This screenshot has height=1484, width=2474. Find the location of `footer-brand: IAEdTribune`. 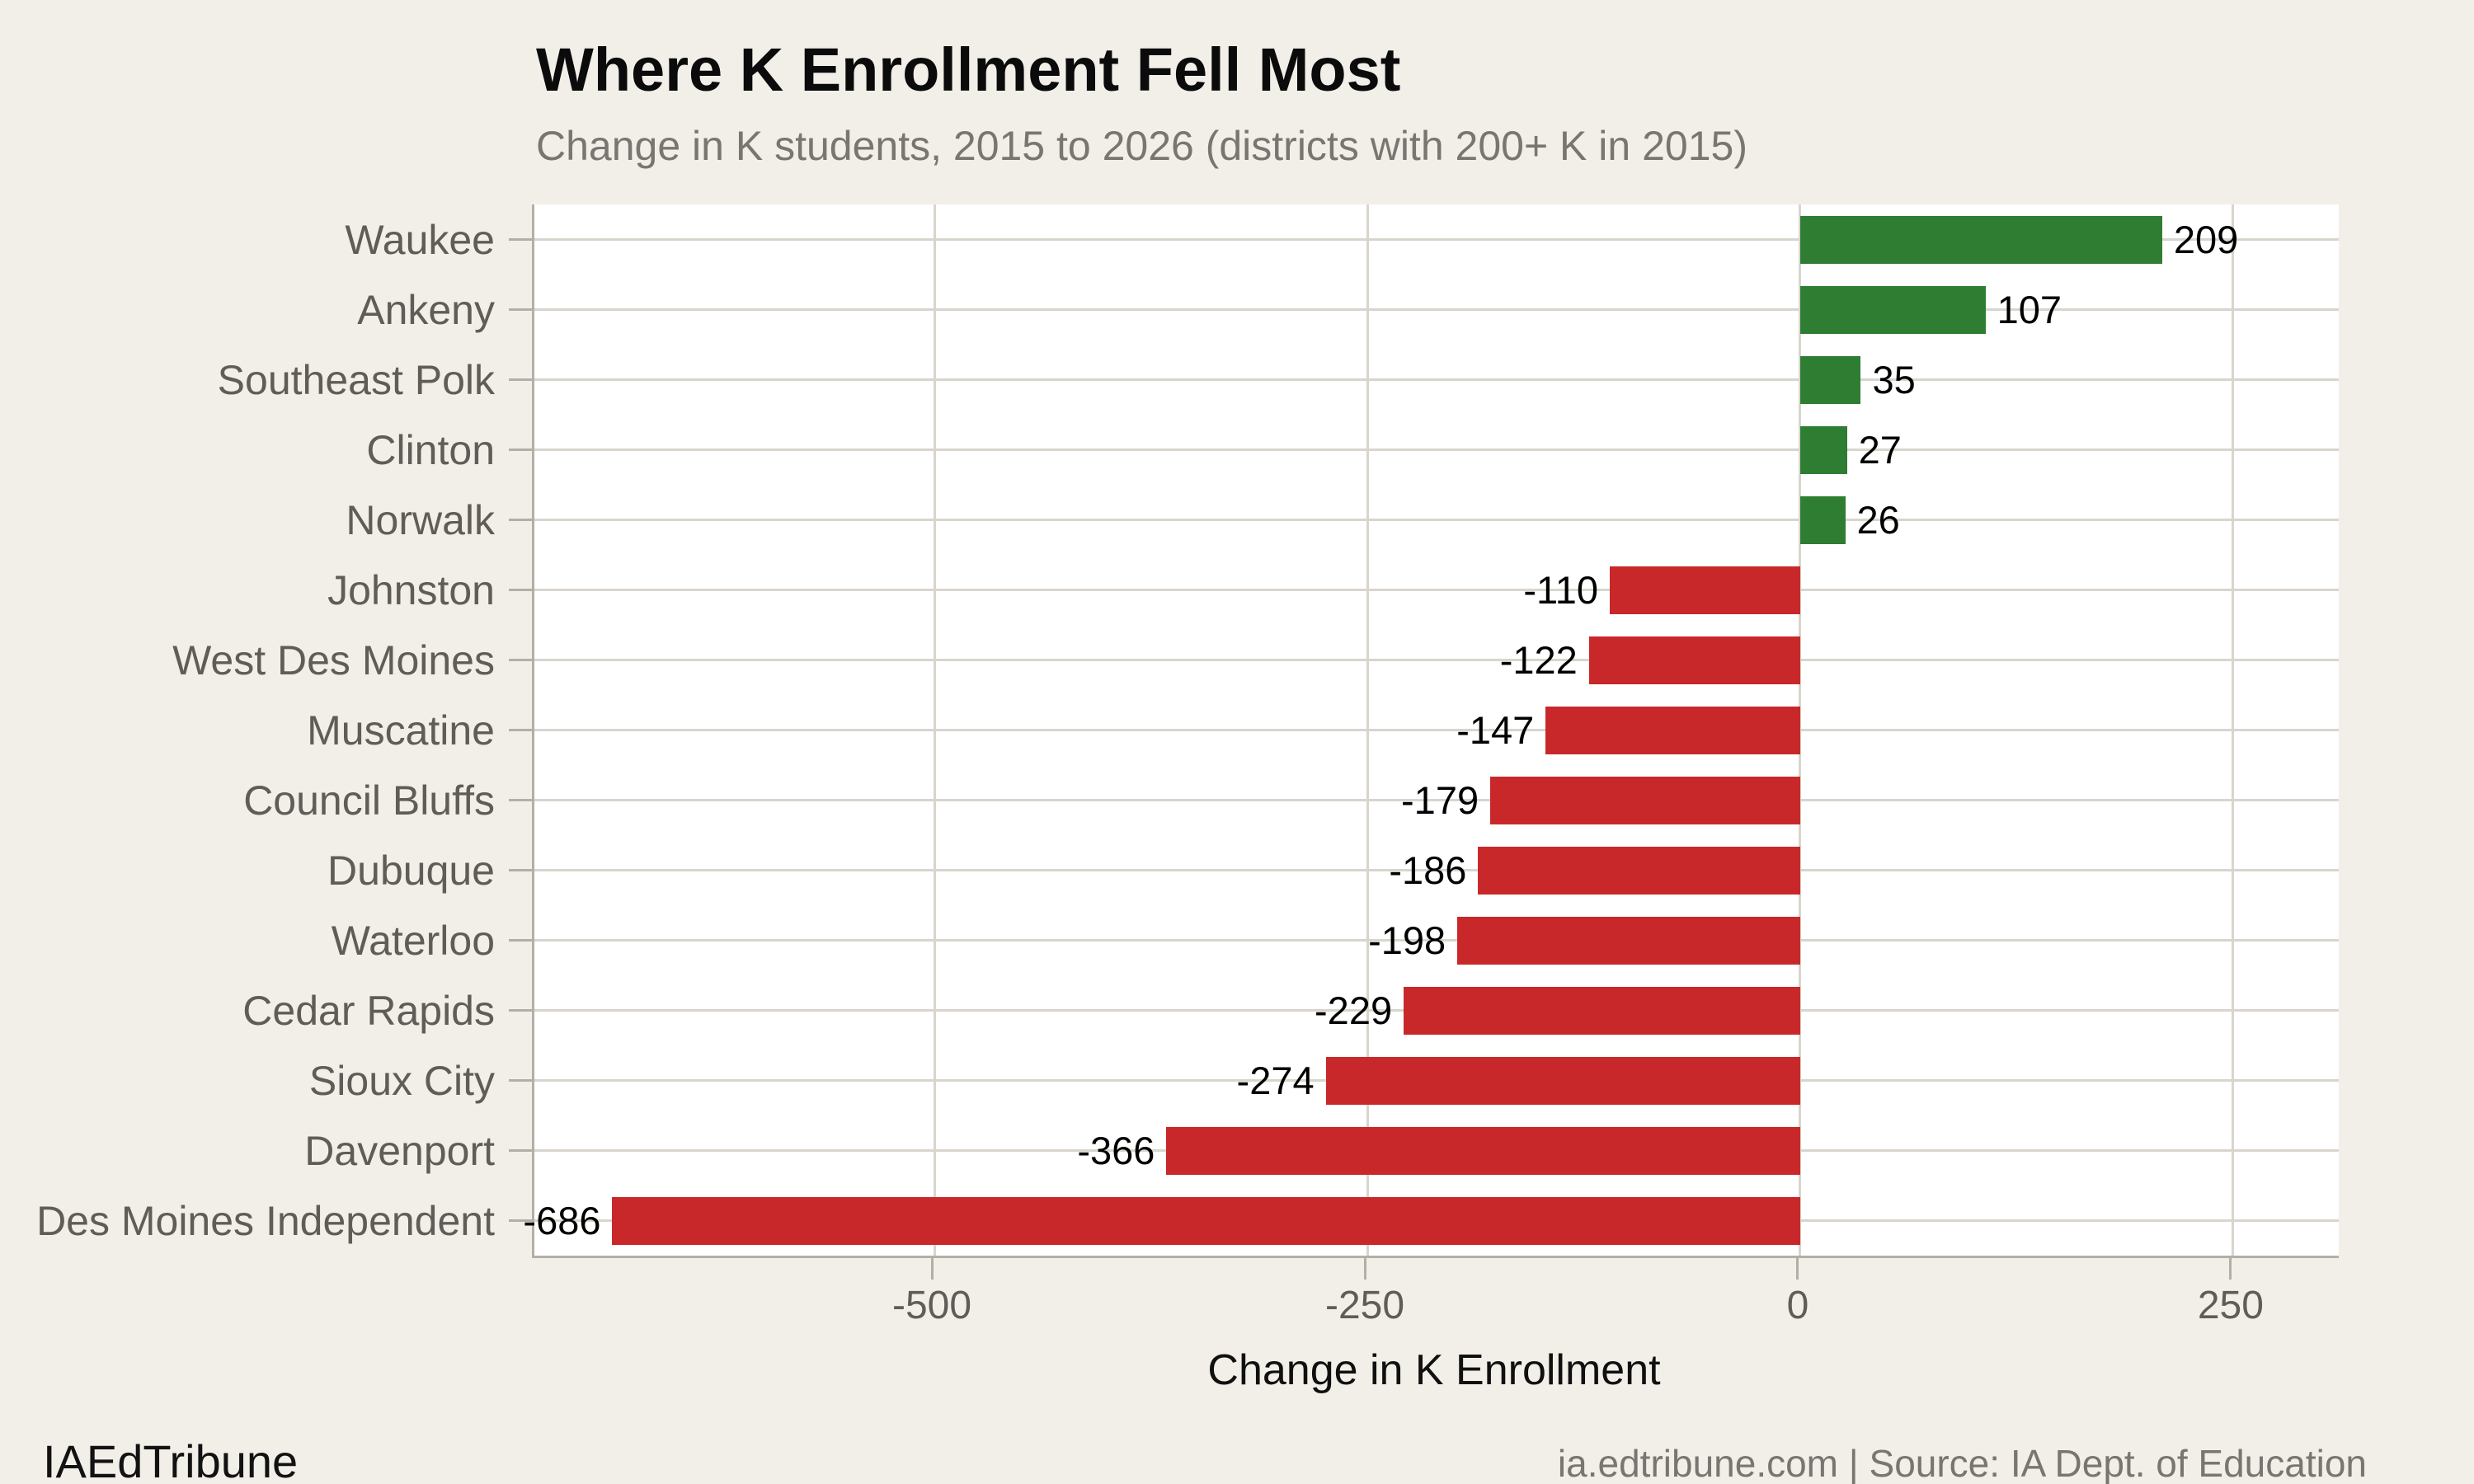

footer-brand: IAEdTribune is located at coordinates (171, 1459).